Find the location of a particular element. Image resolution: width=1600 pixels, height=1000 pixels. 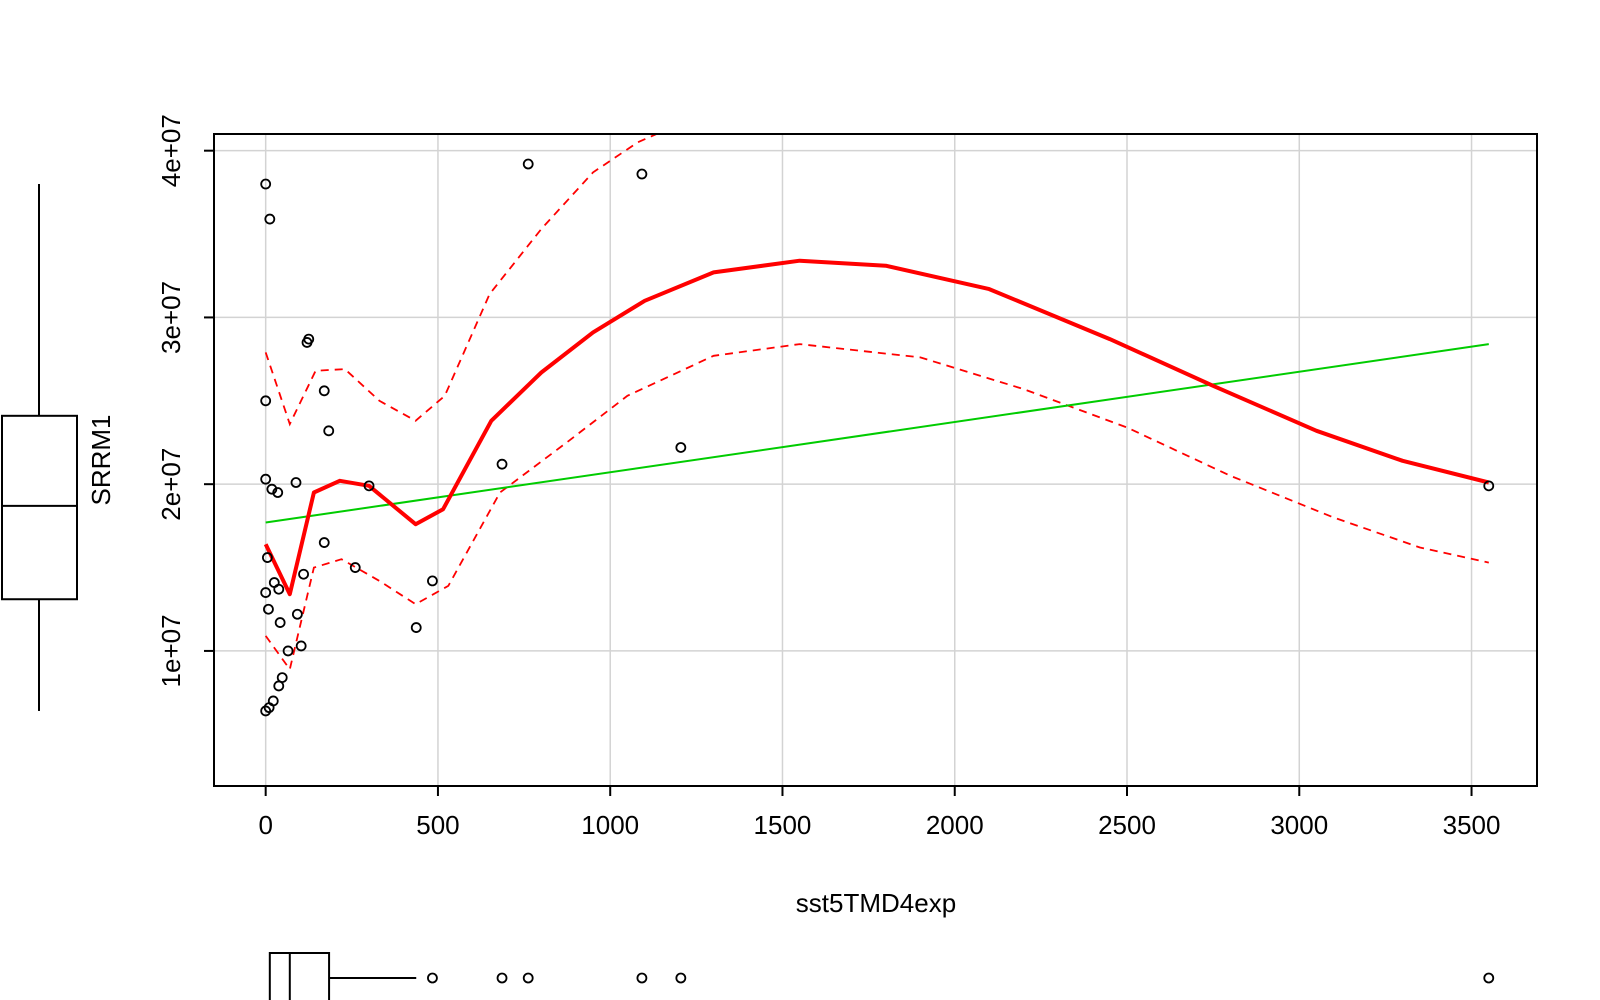

x-tick-label: 500 is located at coordinates (437, 825).